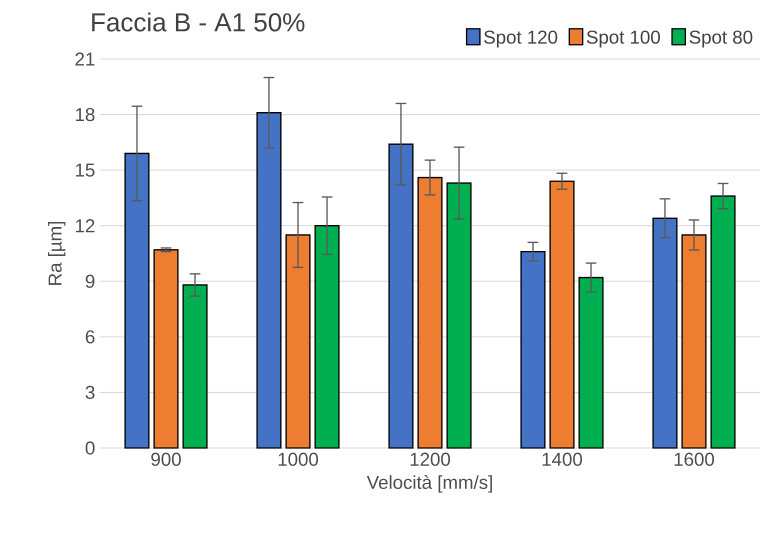 Image resolution: width=772 pixels, height=546 pixels. I want to click on legend-label: Spot 100, so click(623, 39).